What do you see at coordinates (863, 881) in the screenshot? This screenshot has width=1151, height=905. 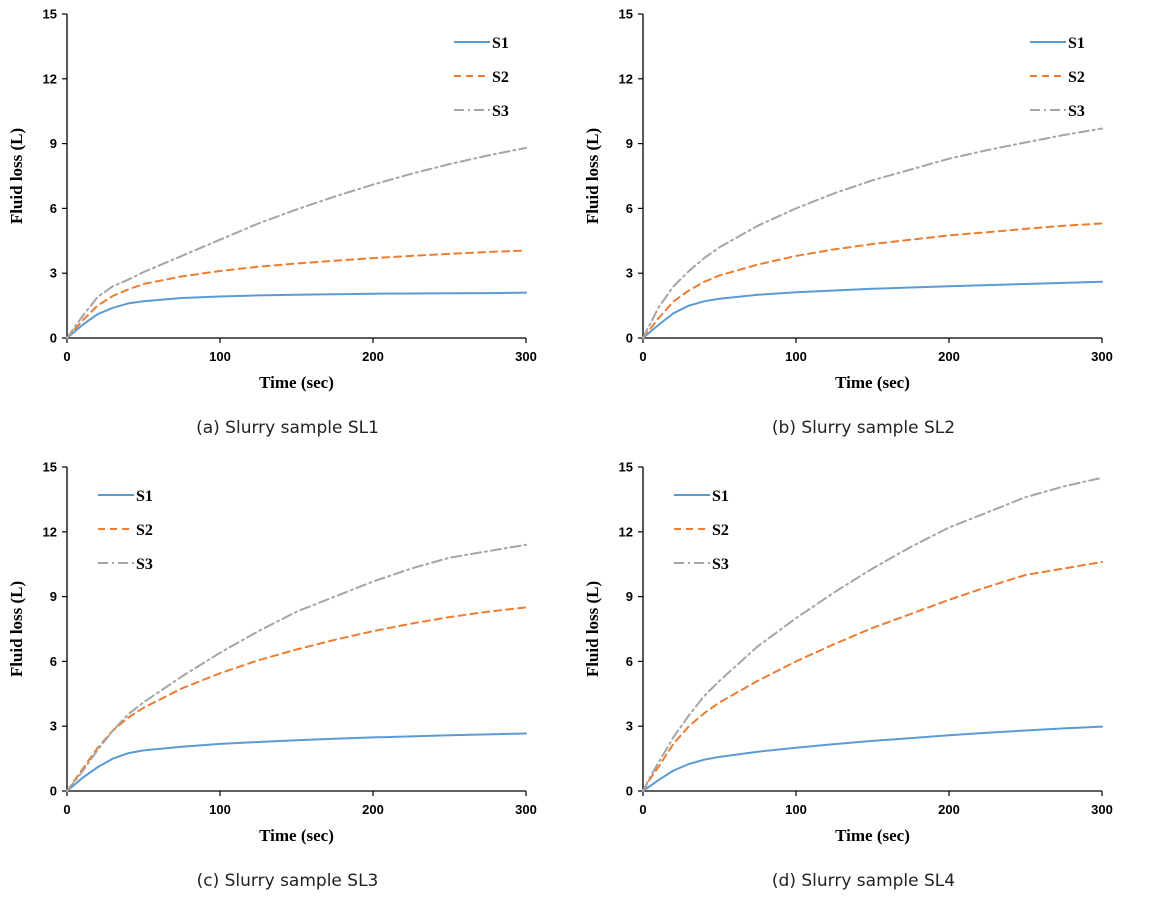 I see `caption-d: (d) Slurry sample SL4` at bounding box center [863, 881].